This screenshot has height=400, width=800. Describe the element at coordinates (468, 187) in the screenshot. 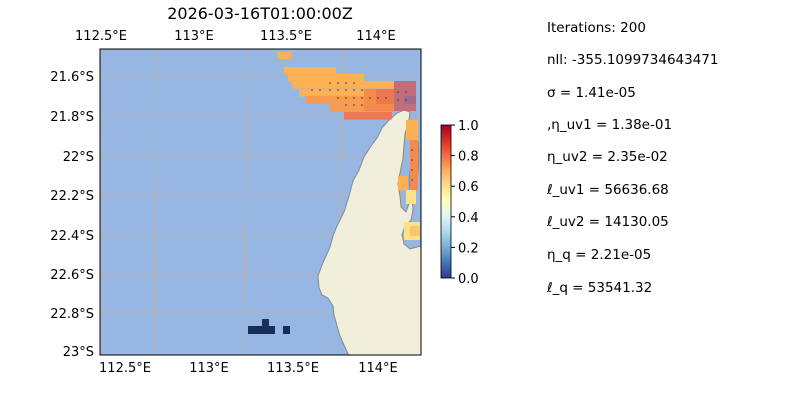

I see `colorbar-tick-label: 0.6` at that location.